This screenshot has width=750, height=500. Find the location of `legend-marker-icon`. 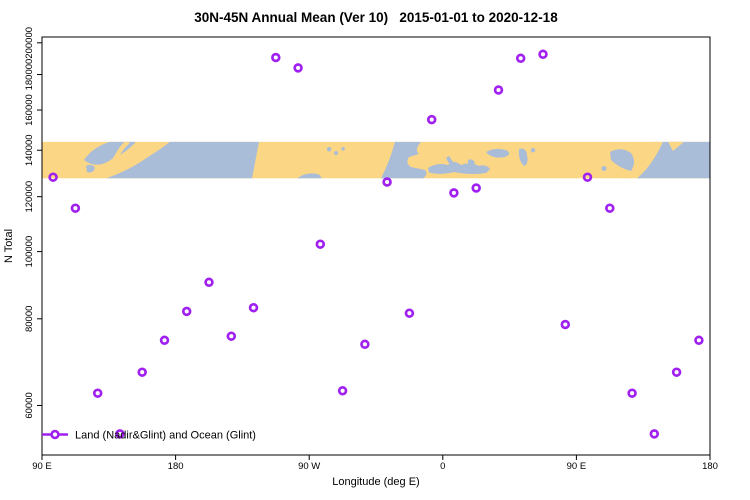

legend-marker-icon is located at coordinates (55, 434).